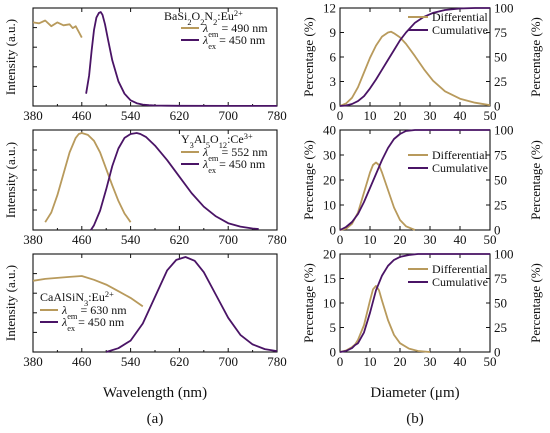 This screenshot has height=433, width=550. What do you see at coordinates (333, 327) in the screenshot?
I see `y-tick-label: 5` at bounding box center [333, 327].